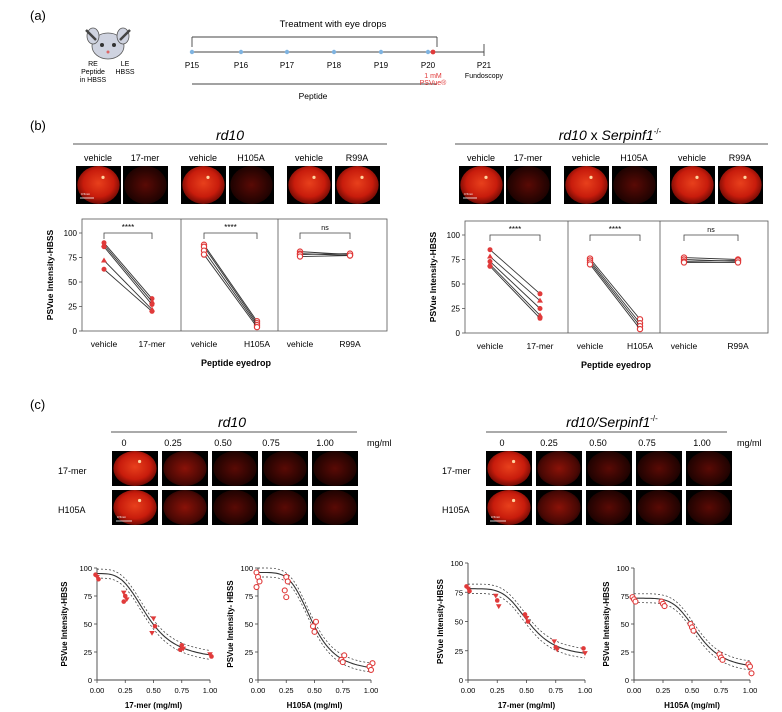 This screenshot has height=712, width=782. What do you see at coordinates (598, 443) in the screenshot?
I see `concentration-label: 0.50` at bounding box center [598, 443].